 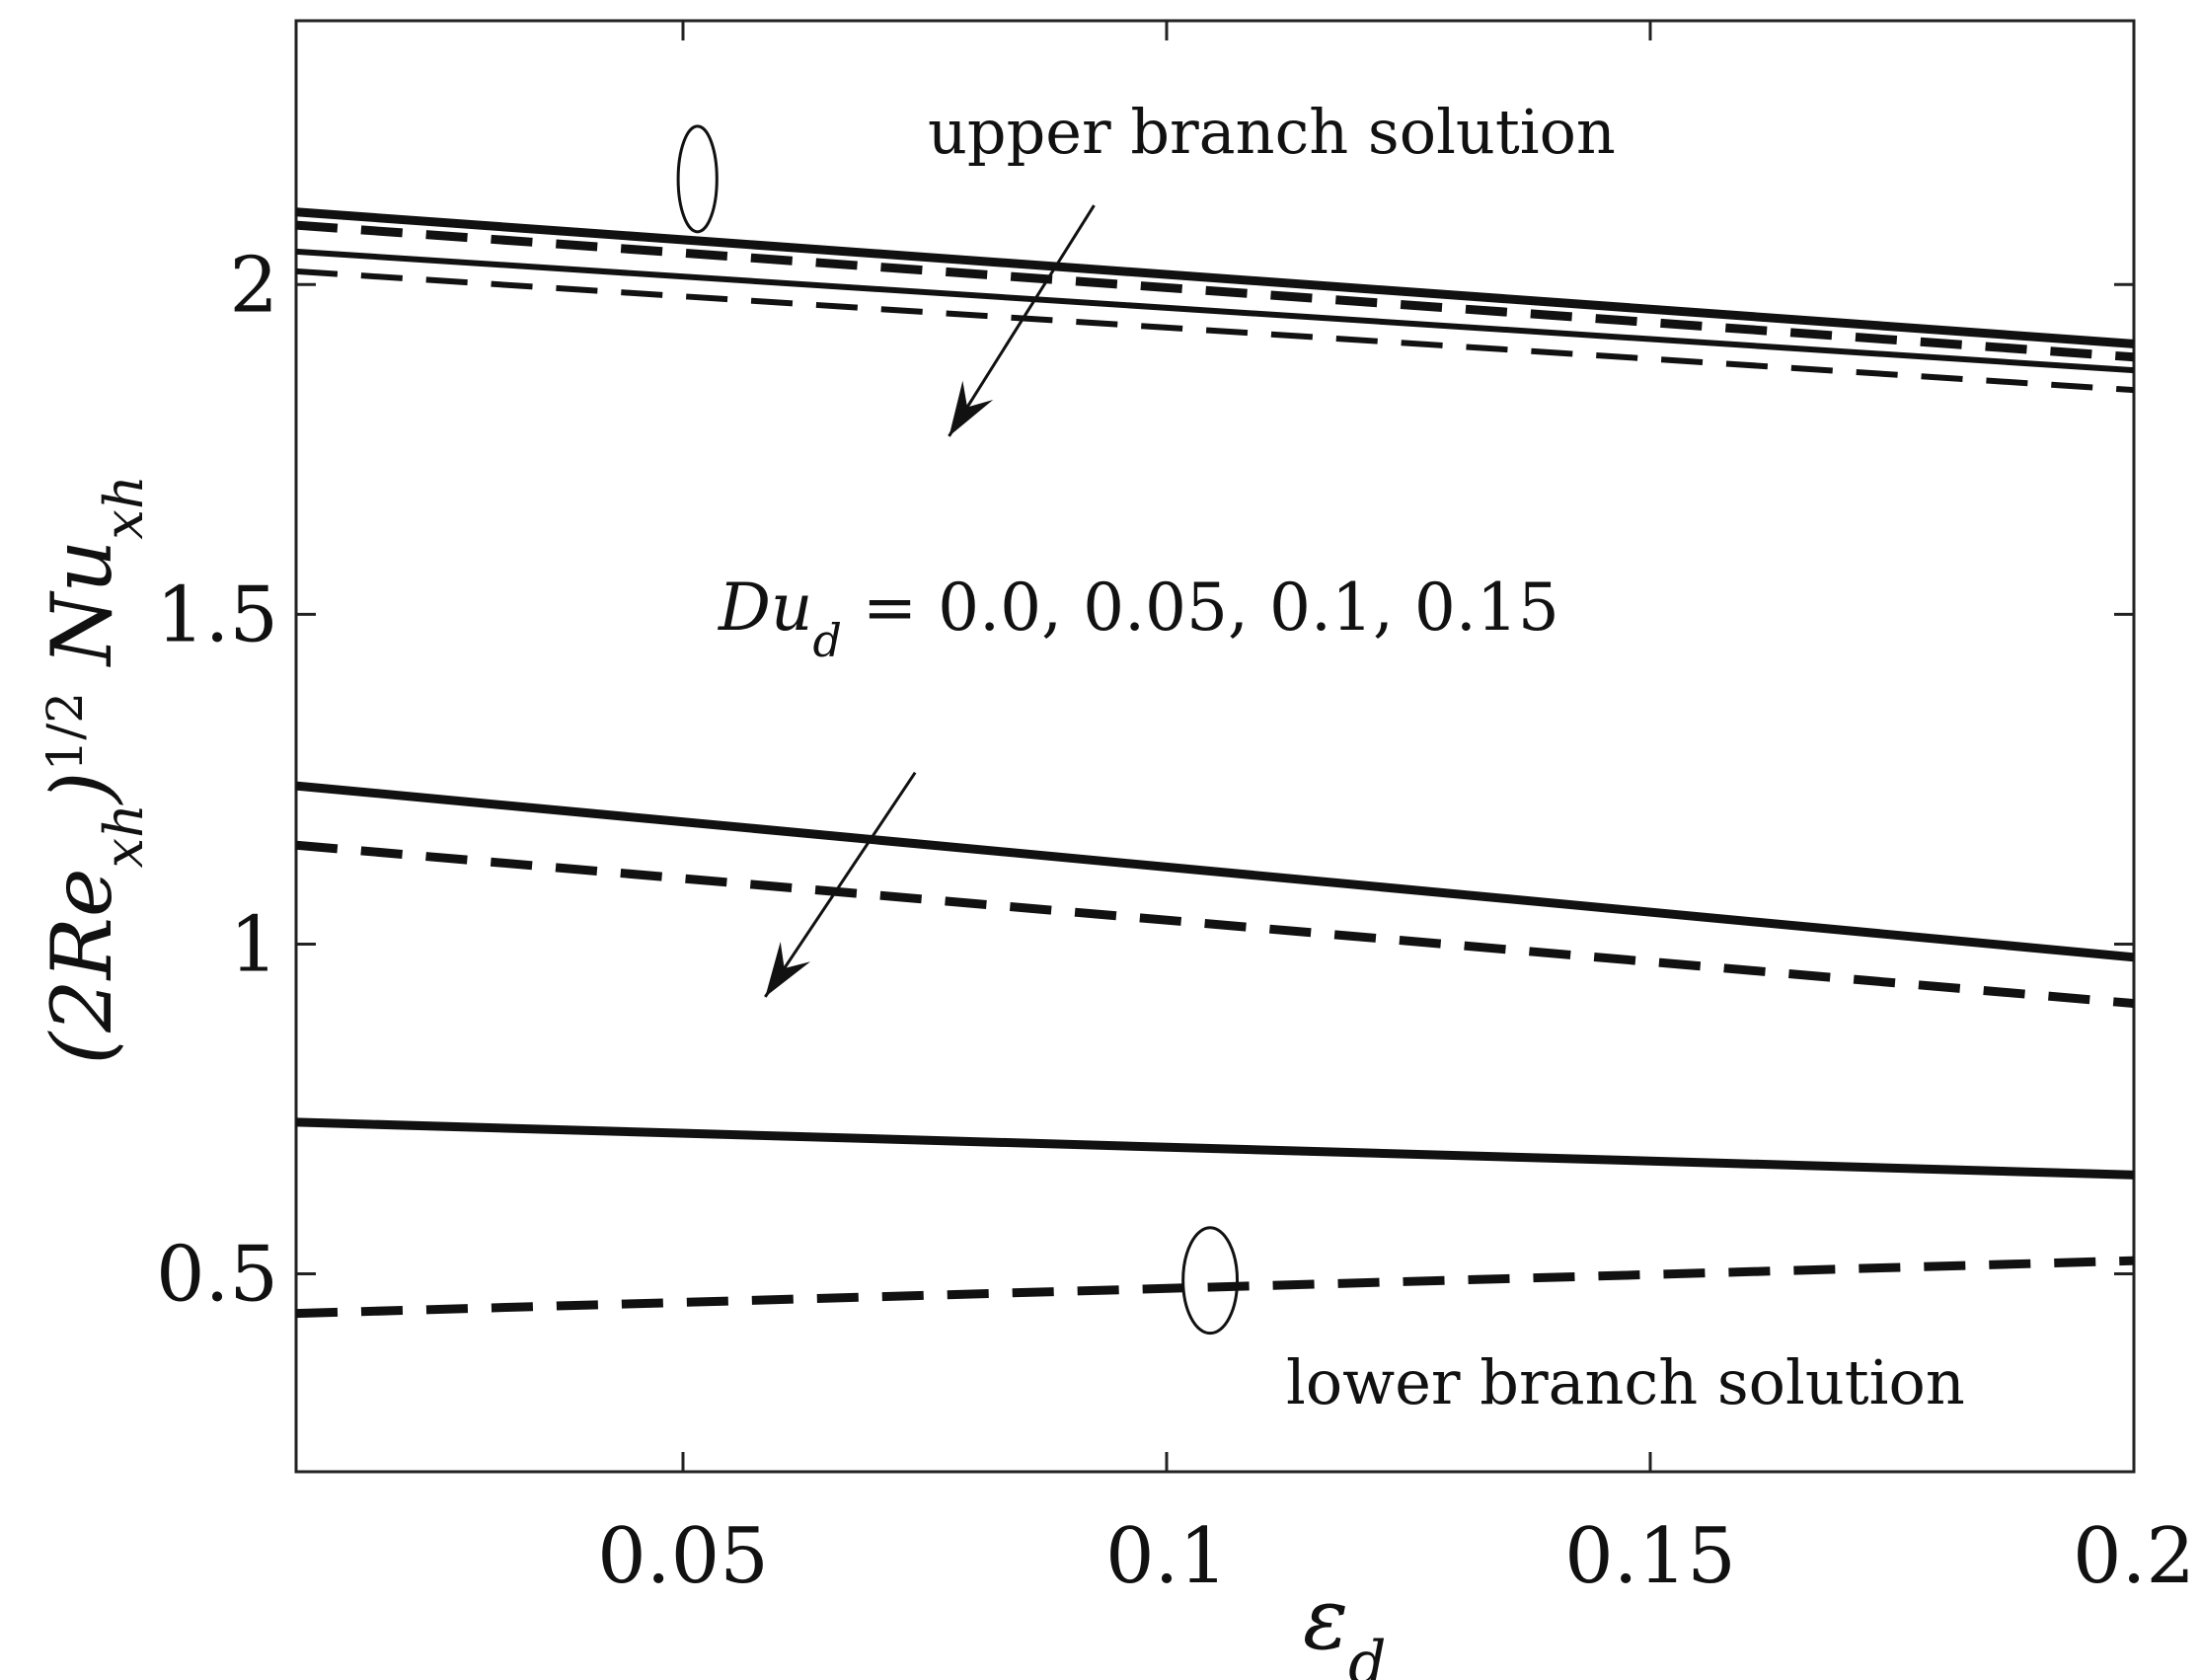 I want to click on y-tick-label: 1.5, so click(x=217, y=615).